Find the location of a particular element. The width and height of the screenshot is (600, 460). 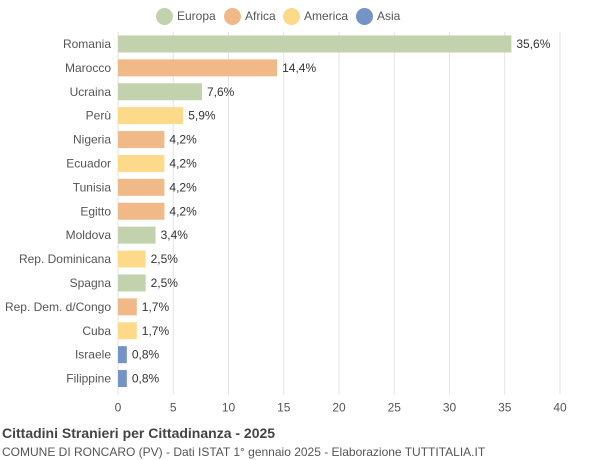

bar-spagna is located at coordinates (132, 283).